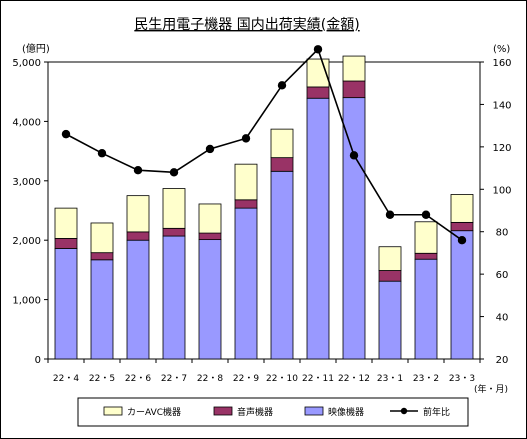 Image resolution: width=527 pixels, height=439 pixels. Describe the element at coordinates (26, 182) in the screenshot. I see `y-left-tick-label: 3,000` at that location.